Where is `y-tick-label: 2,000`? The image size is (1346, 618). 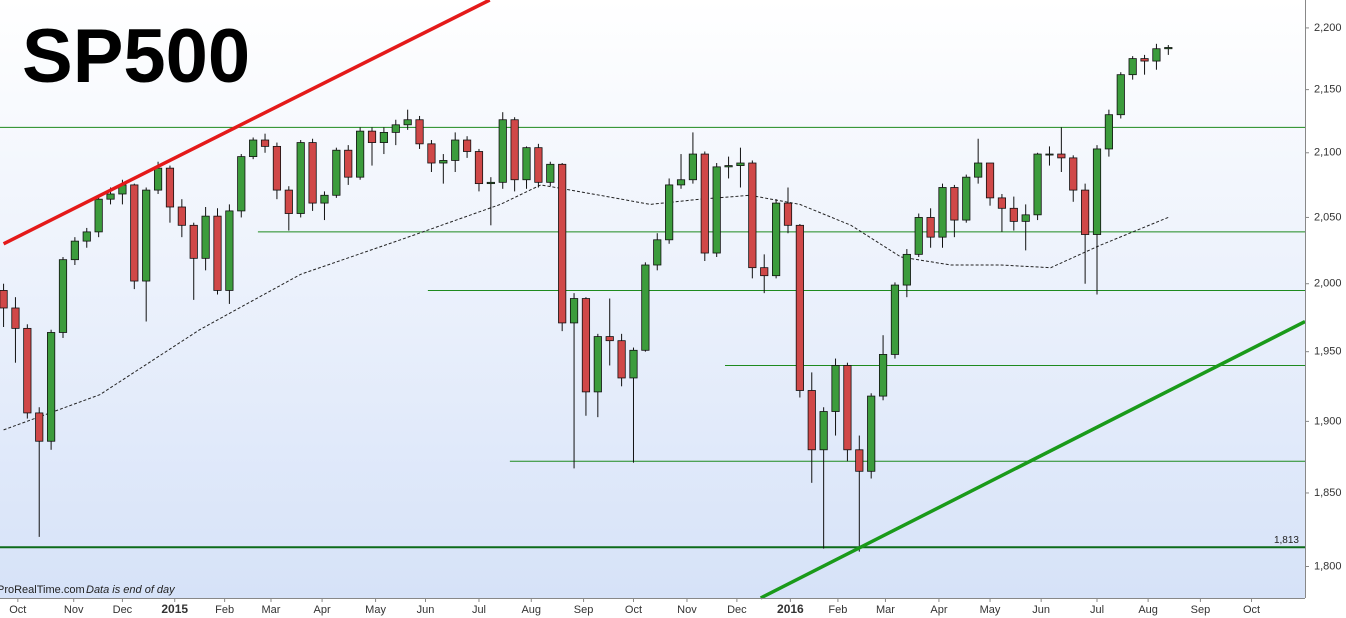
y-tick-label: 2,000 is located at coordinates (1328, 284).